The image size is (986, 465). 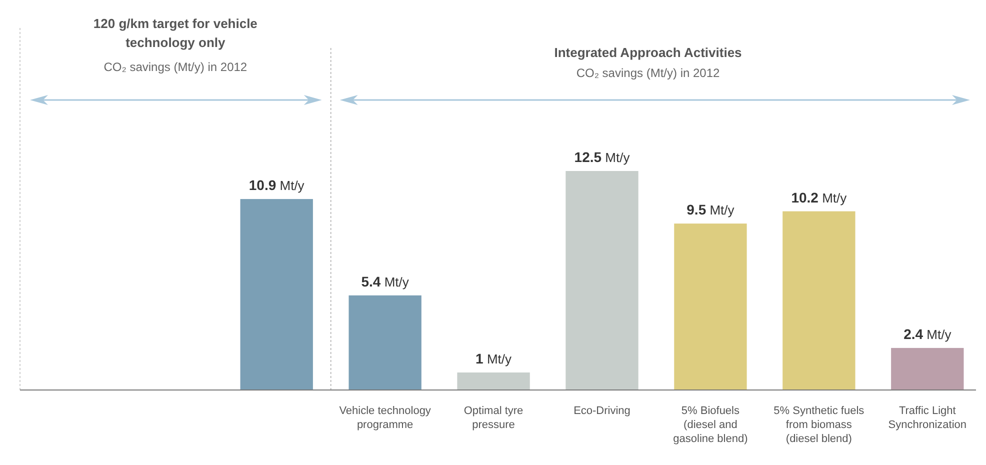 What do you see at coordinates (819, 425) in the screenshot?
I see `x-tick-label: 5% Synthetic fuels from biomass (diesel blend)` at bounding box center [819, 425].